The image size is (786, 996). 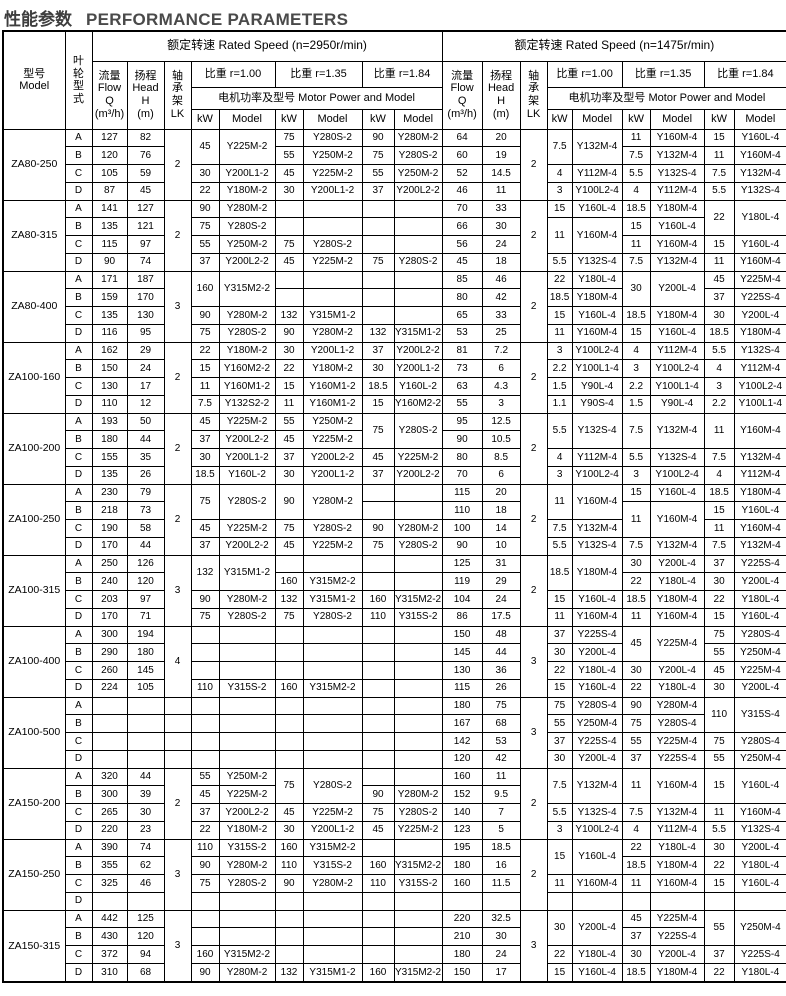 I want to click on table-cell: 240, so click(x=109, y=581).